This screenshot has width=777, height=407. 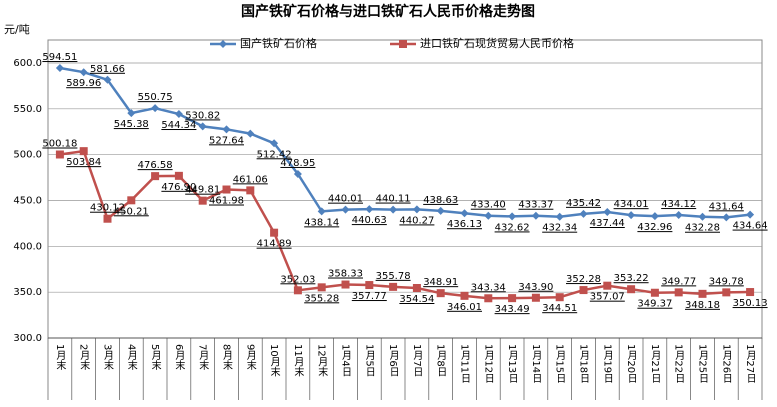 I want to click on value-label: 349.78, so click(x=726, y=281).